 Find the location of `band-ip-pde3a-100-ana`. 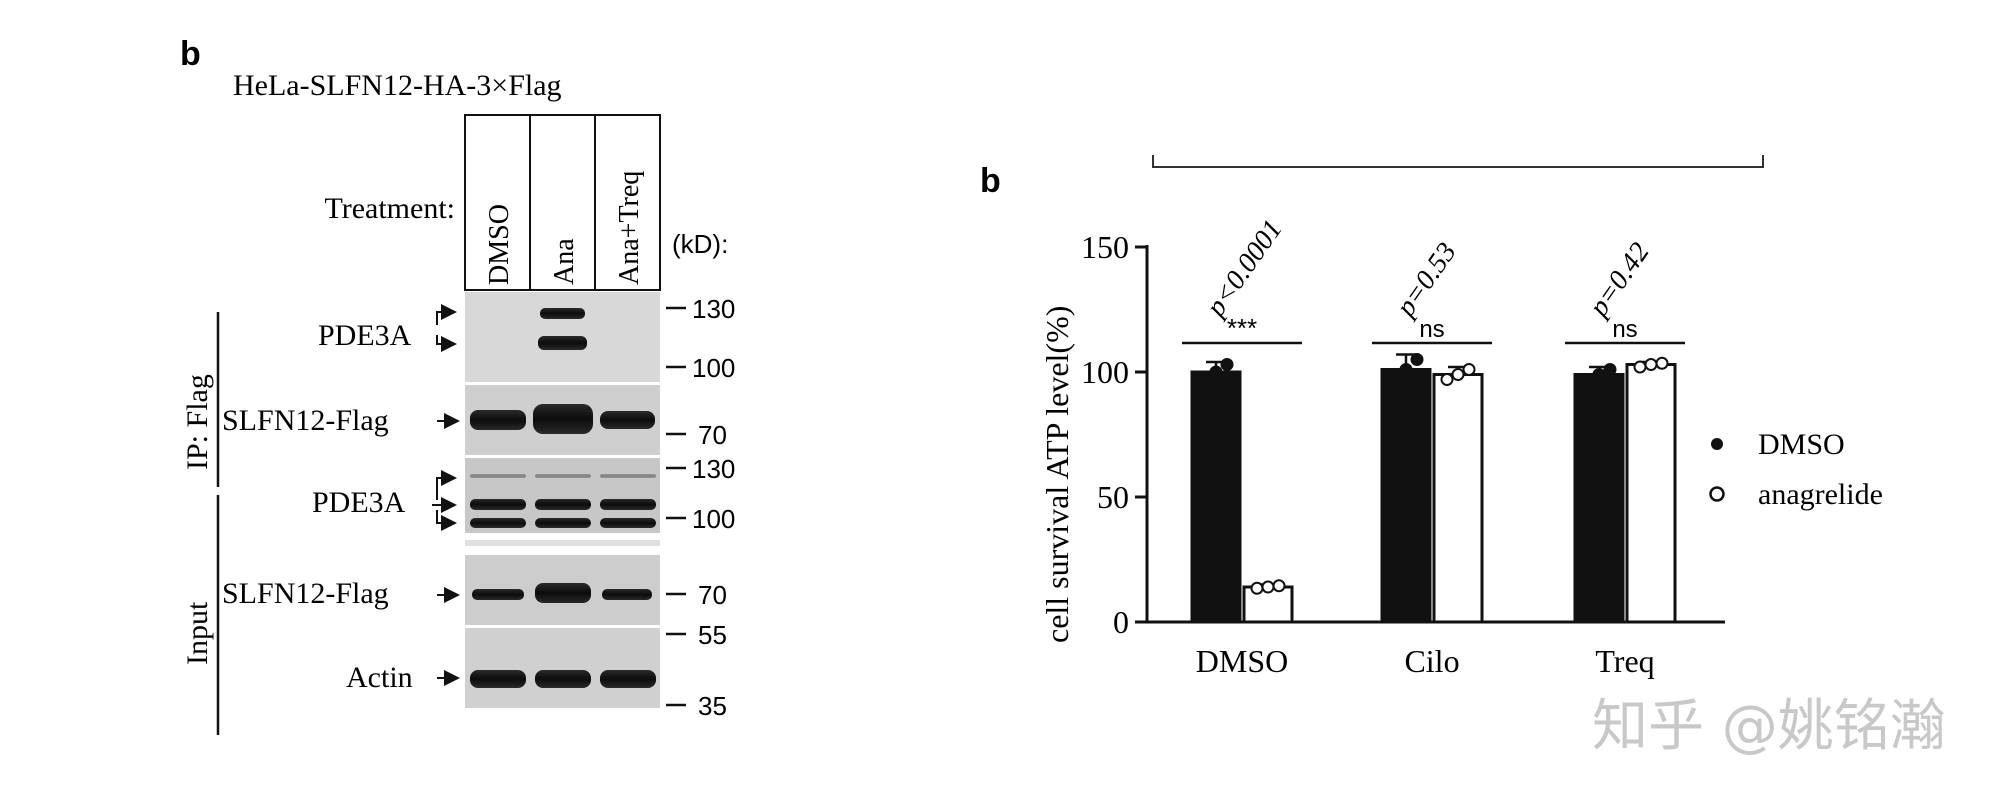

band-ip-pde3a-100-ana is located at coordinates (562, 343).